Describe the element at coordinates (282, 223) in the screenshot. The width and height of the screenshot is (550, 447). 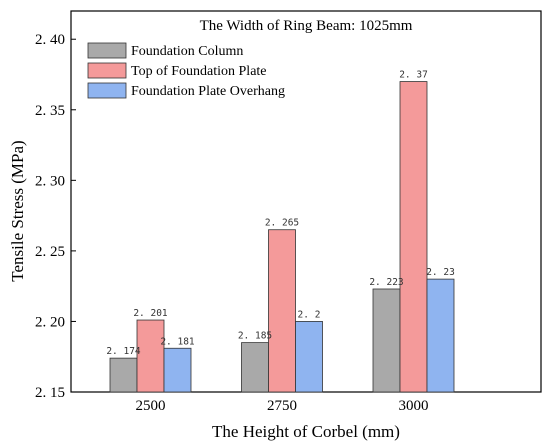
I see `bar-value-label: 2. 265` at that location.